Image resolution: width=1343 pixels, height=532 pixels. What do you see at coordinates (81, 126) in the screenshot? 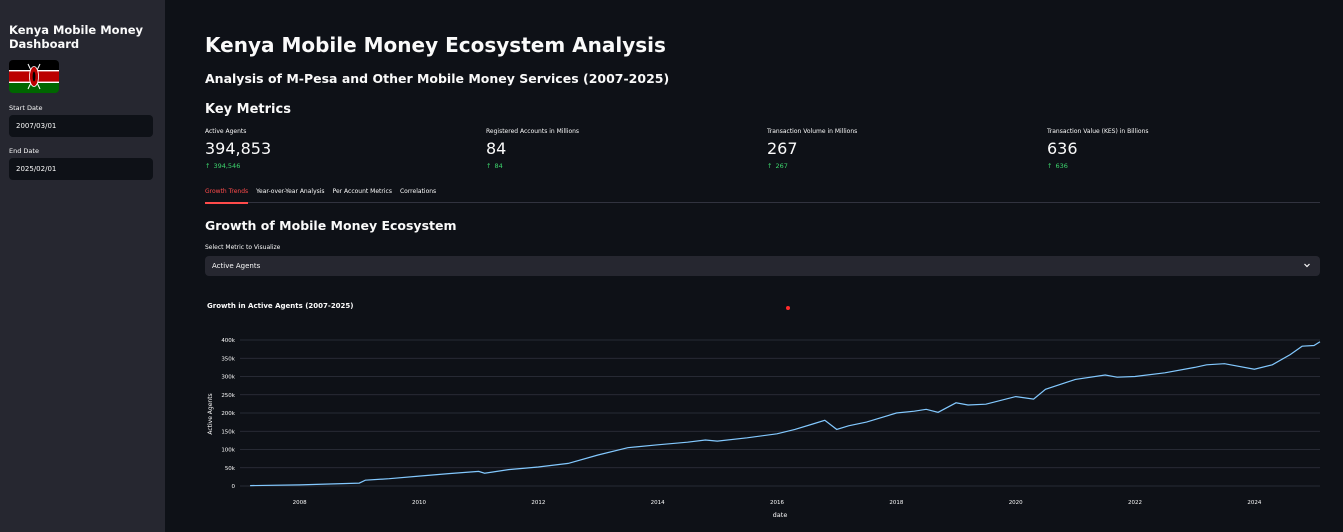
I see `start-date-input: 2007/03/01` at bounding box center [81, 126].